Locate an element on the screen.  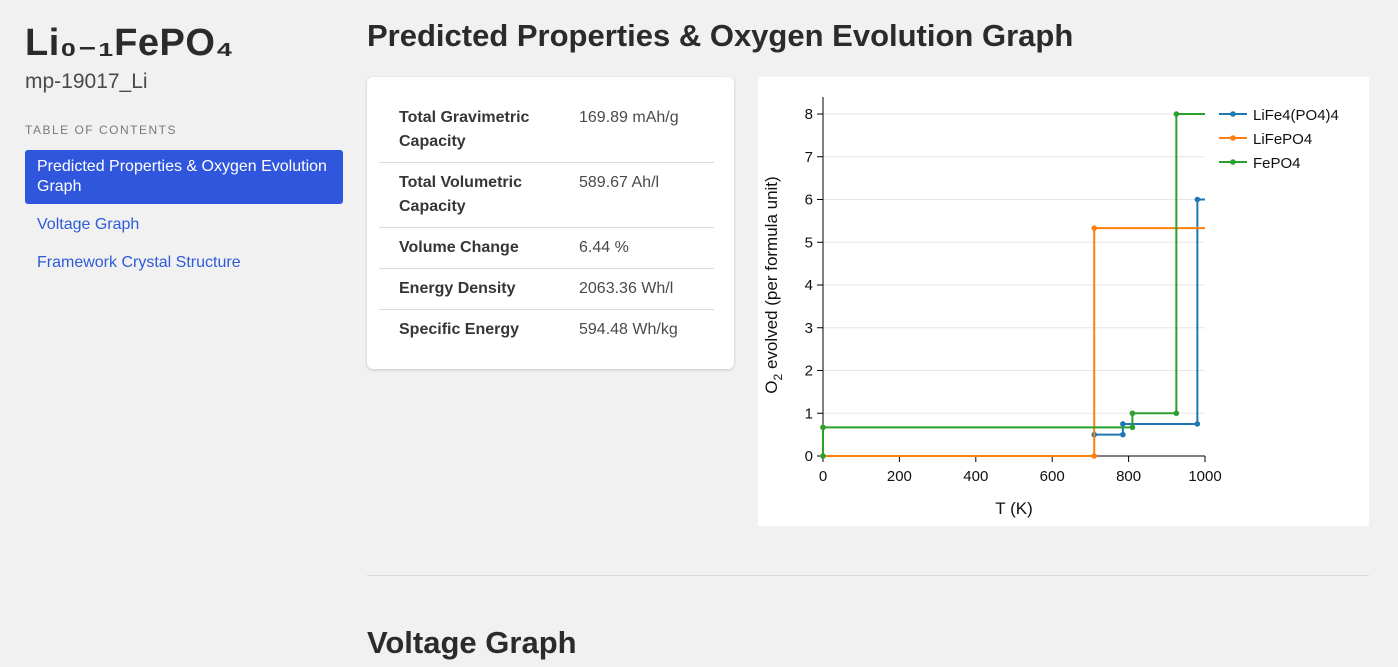
material-id: mp-19017_Li is located at coordinates (86, 81).